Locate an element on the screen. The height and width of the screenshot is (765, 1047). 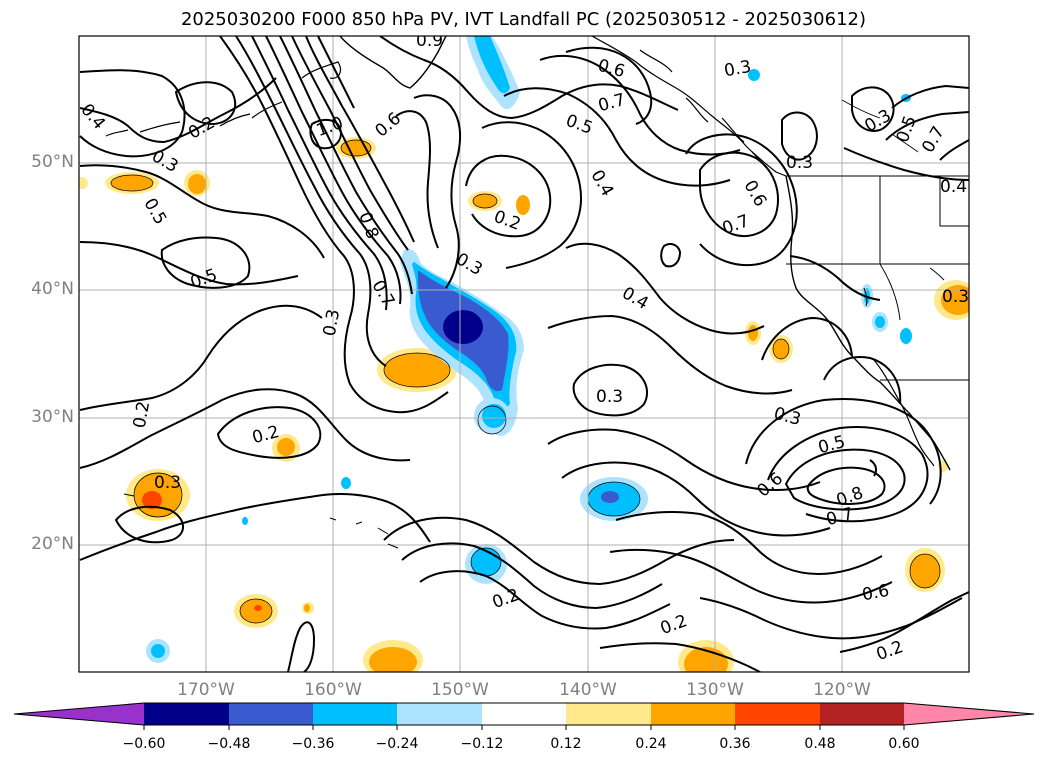
colorbar-tick-label: −0.12 is located at coordinates (482, 744).